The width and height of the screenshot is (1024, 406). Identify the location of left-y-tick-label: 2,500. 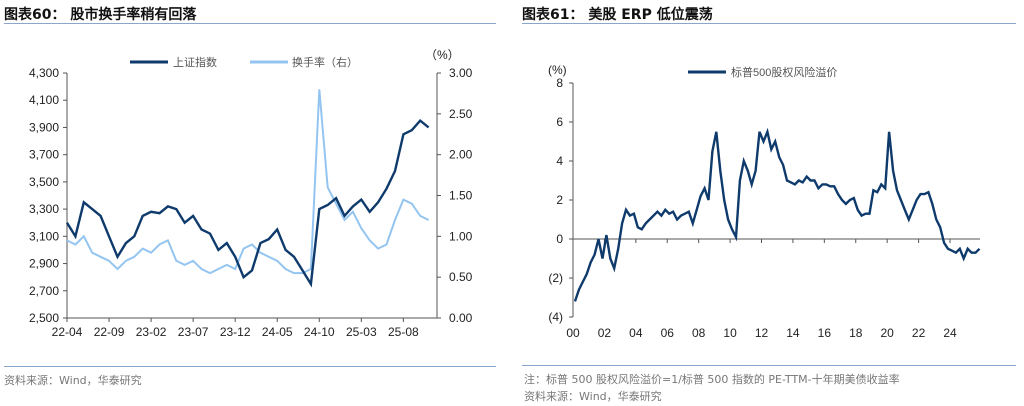
(44, 318).